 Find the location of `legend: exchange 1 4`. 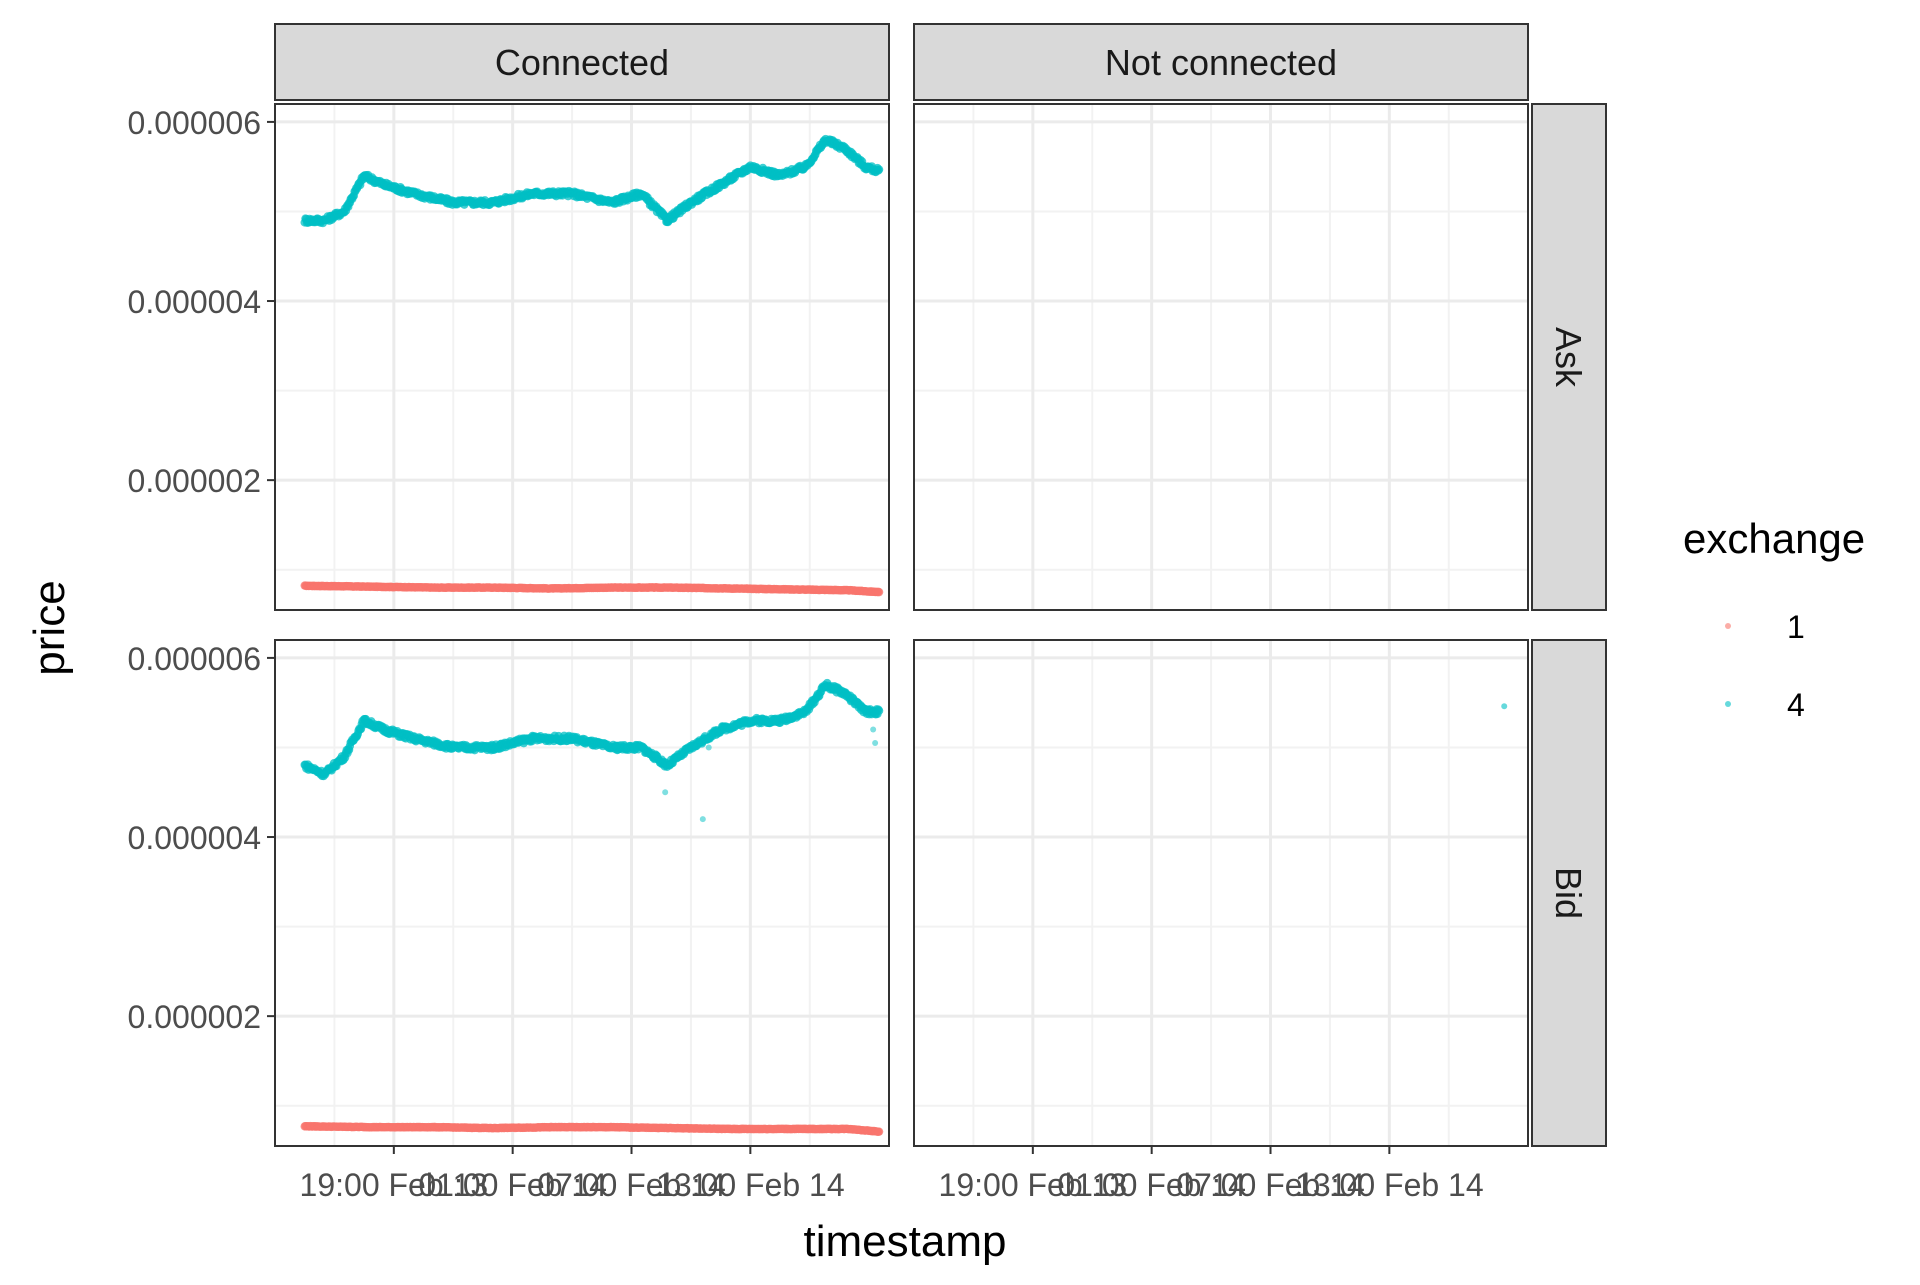

legend: exchange 1 4 is located at coordinates (1774, 619).